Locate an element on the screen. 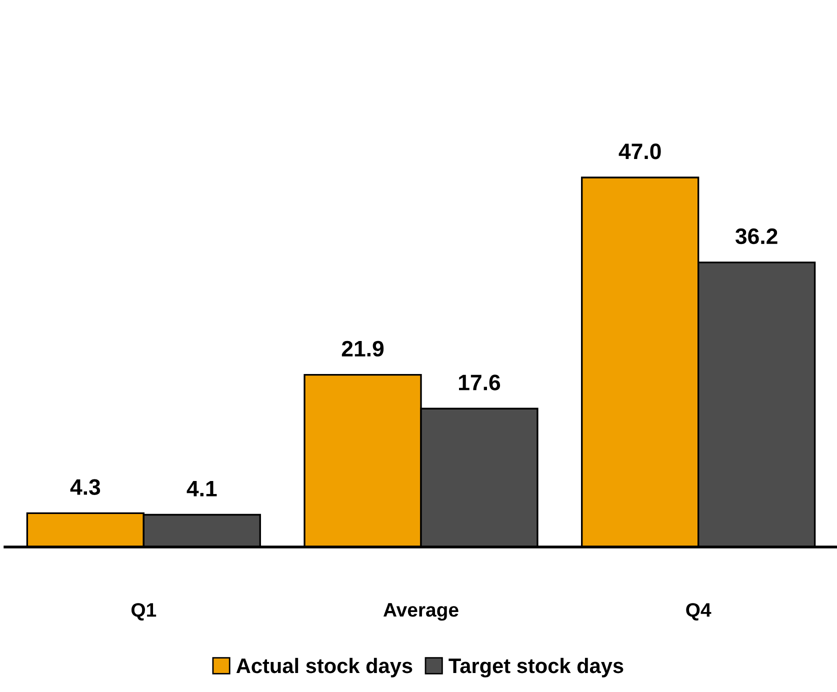 The image size is (837, 692). data-label: 17.6 is located at coordinates (479, 382).